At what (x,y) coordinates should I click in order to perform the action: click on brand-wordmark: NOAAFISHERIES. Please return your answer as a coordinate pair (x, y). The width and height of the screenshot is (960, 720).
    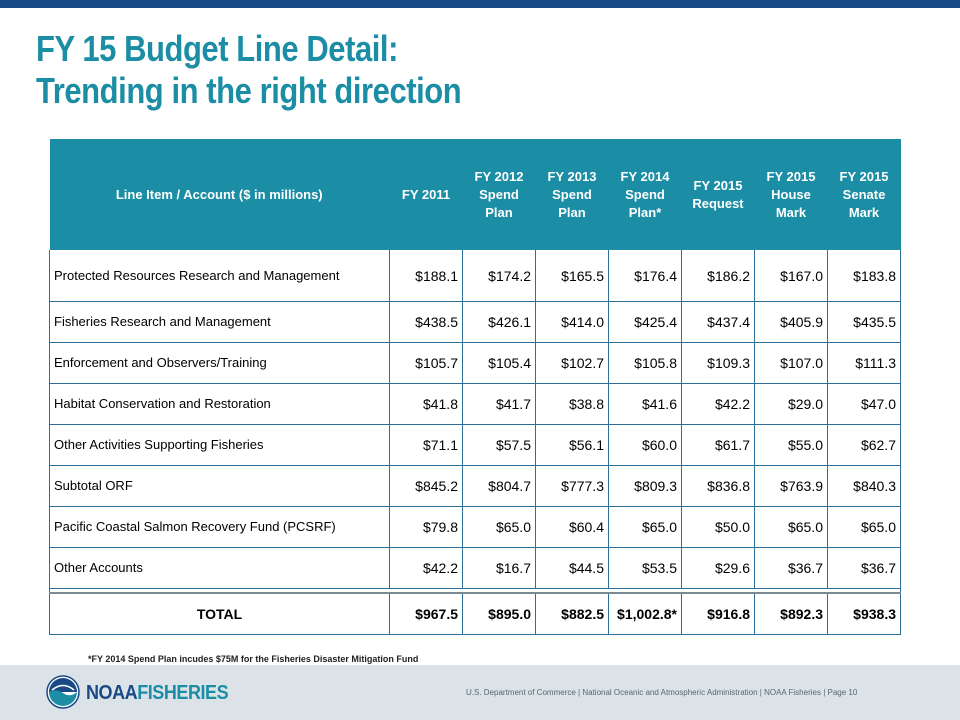
    Looking at the image, I should click on (157, 693).